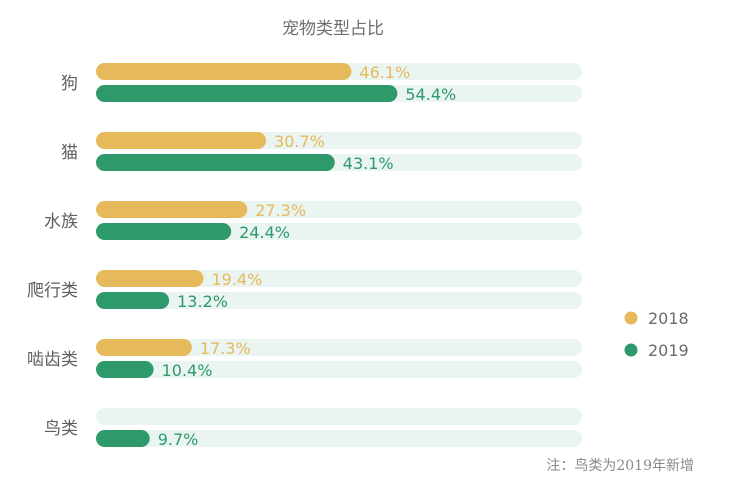  Describe the element at coordinates (620, 466) in the screenshot. I see `chart-note: 注：鸟类为2019年新增` at that location.